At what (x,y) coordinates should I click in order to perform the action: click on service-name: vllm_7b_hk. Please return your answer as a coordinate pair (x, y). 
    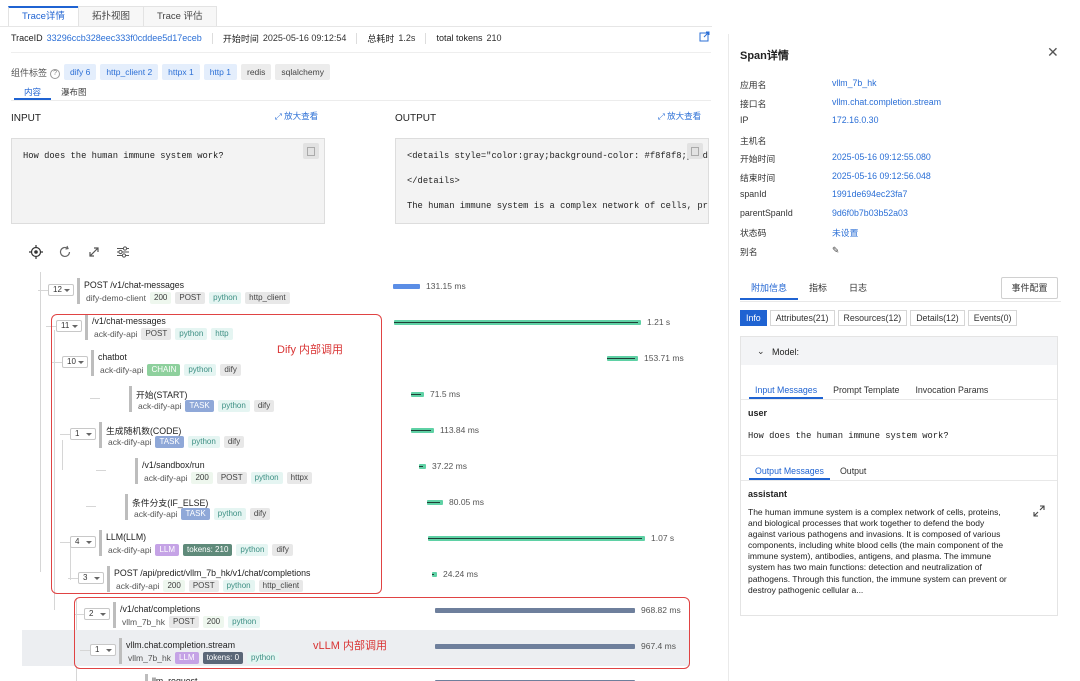
    Looking at the image, I should click on (149, 658).